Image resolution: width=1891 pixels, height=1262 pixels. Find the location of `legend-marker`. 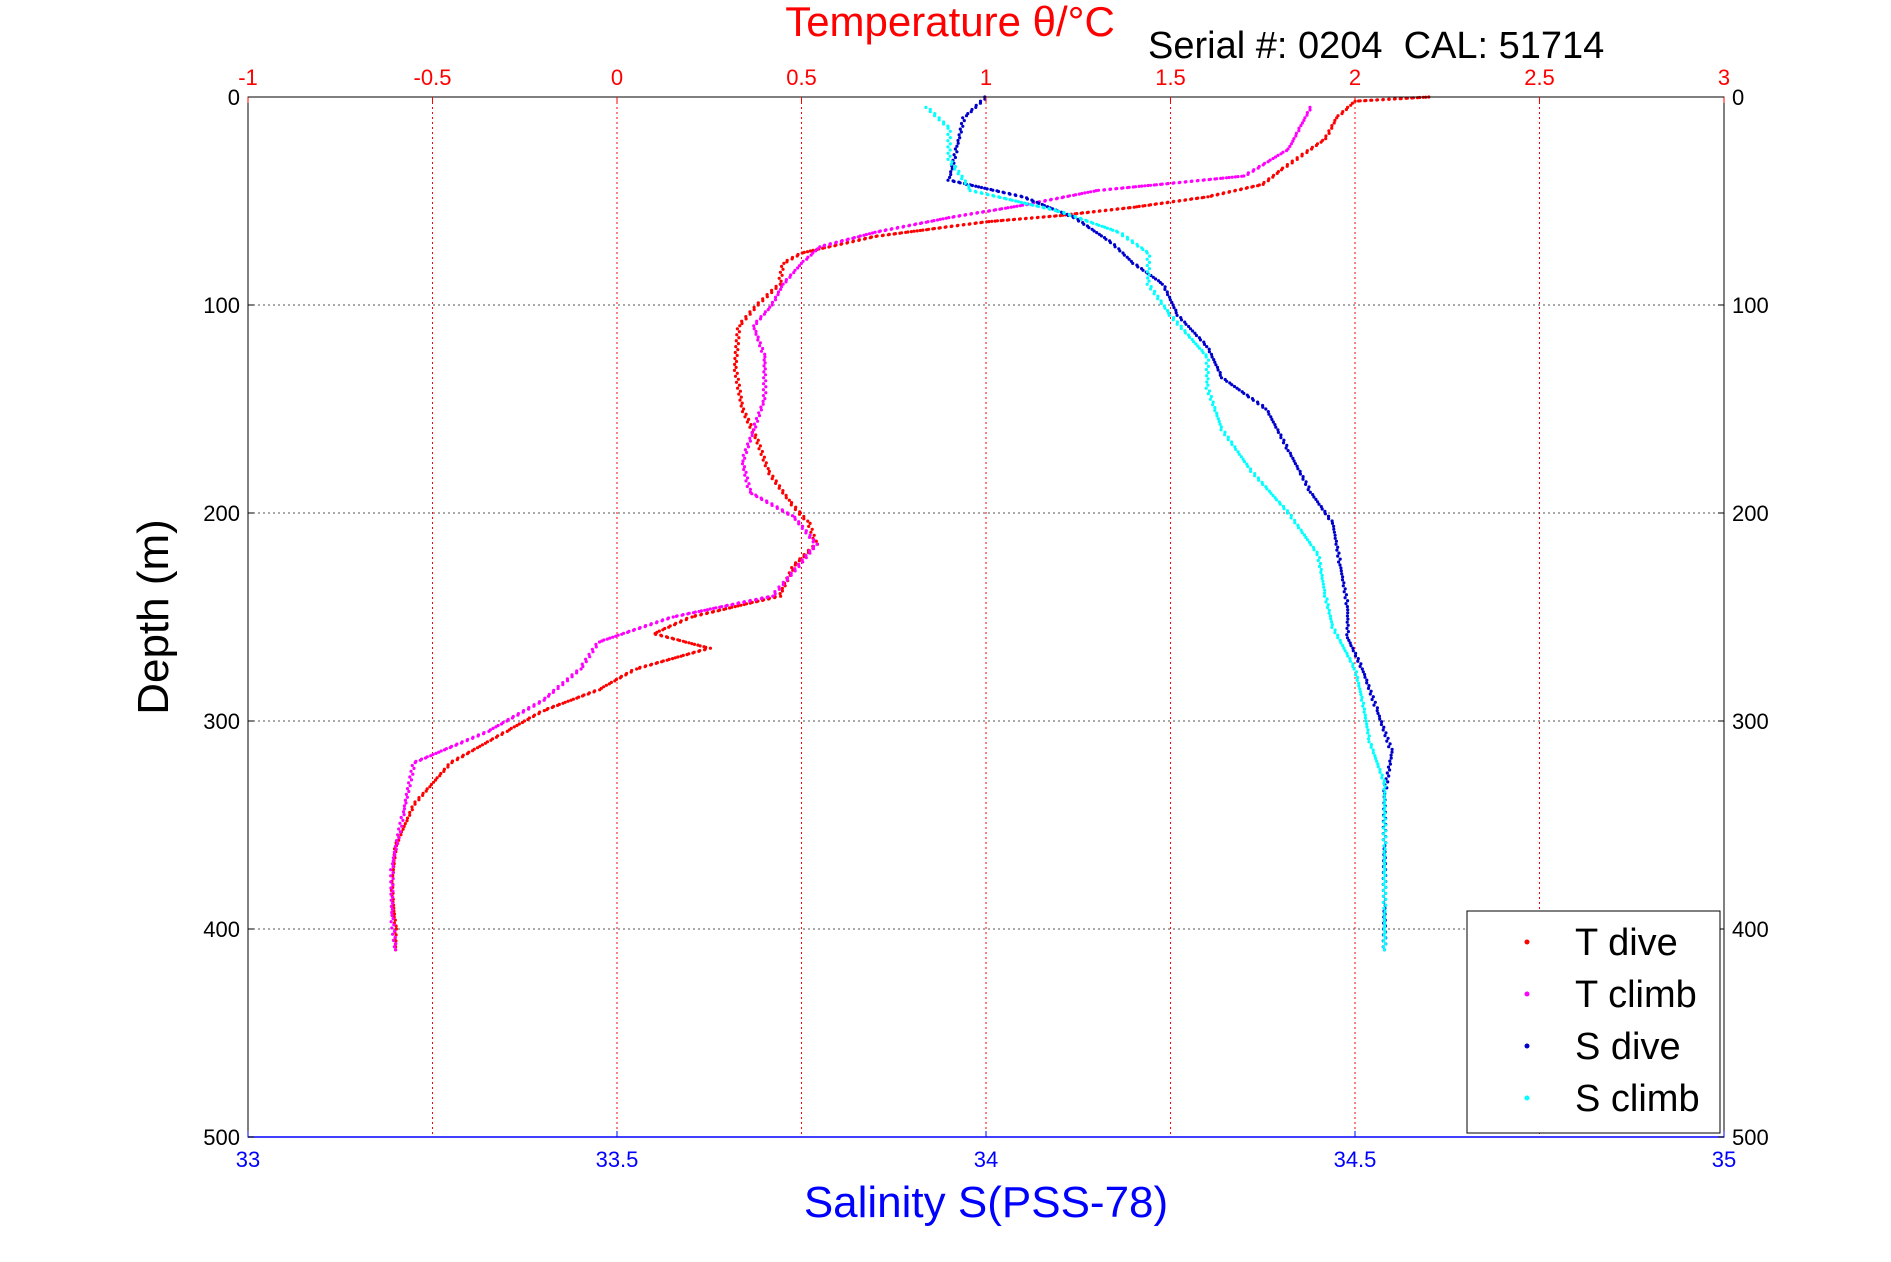

legend-marker is located at coordinates (1527, 1098).